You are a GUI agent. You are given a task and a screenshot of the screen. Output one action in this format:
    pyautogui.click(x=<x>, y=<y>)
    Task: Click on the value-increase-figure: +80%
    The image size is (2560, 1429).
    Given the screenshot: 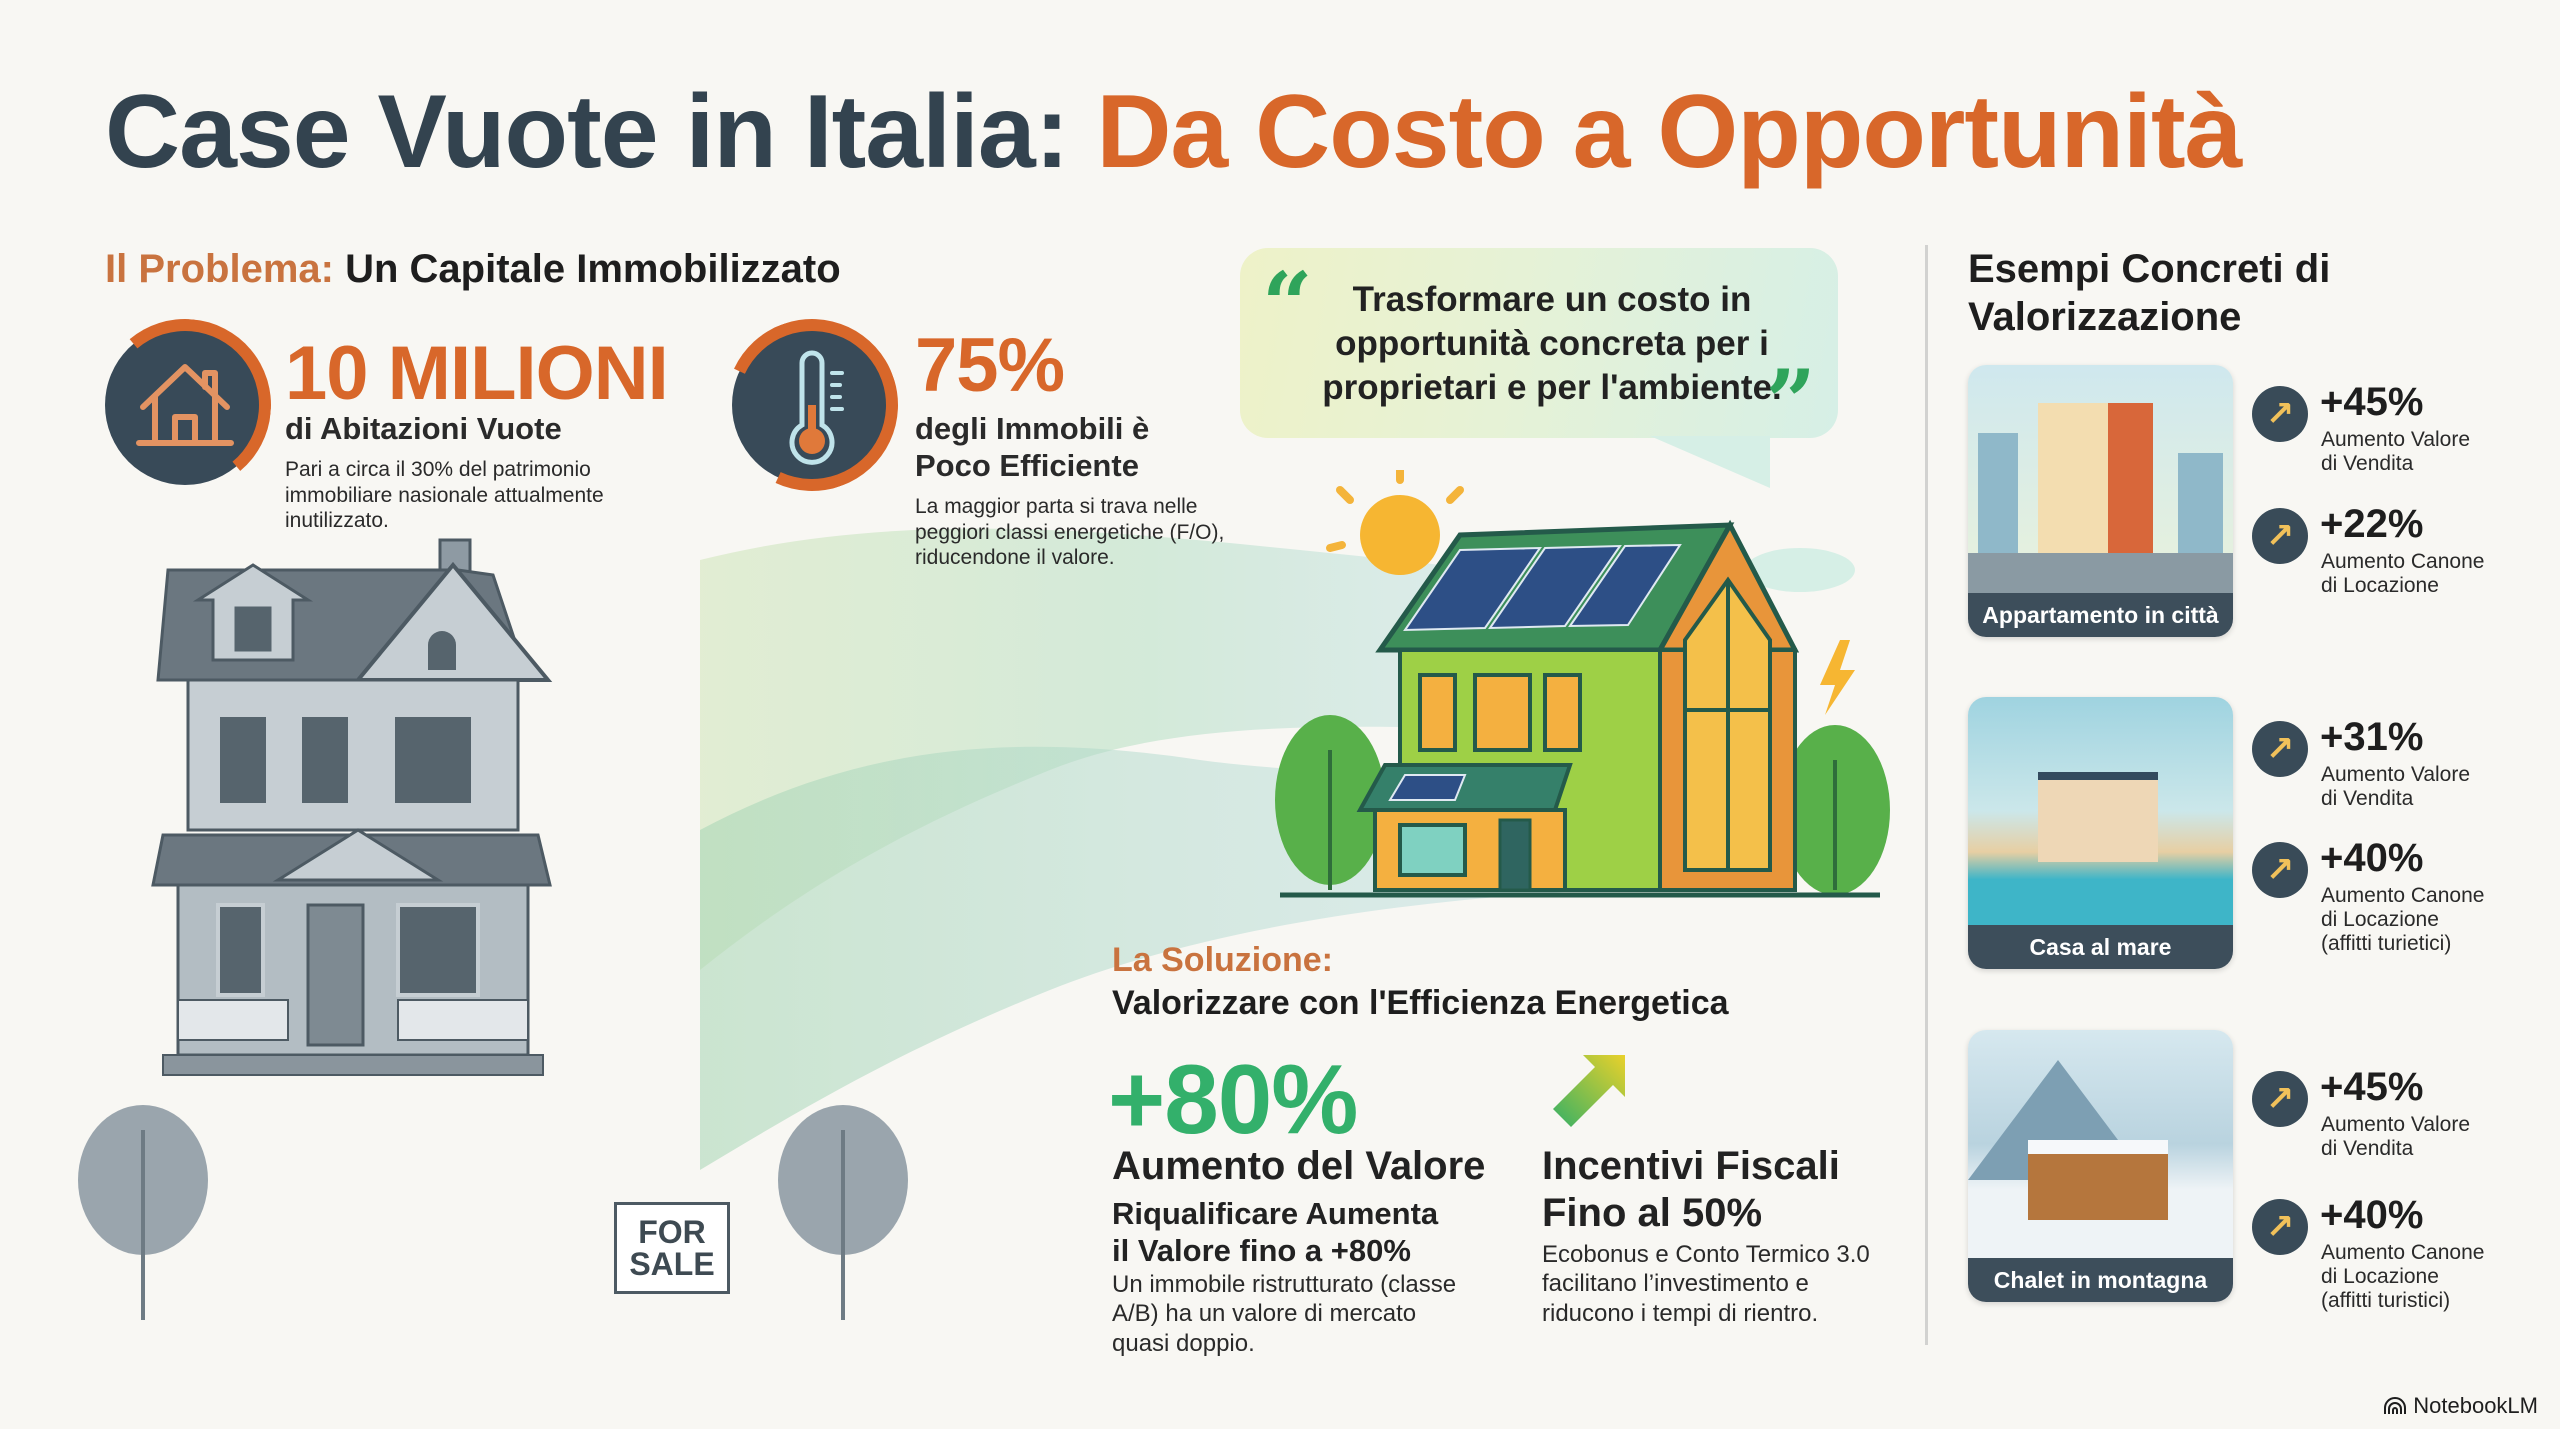 What is the action you would take?
    pyautogui.click(x=1233, y=1099)
    